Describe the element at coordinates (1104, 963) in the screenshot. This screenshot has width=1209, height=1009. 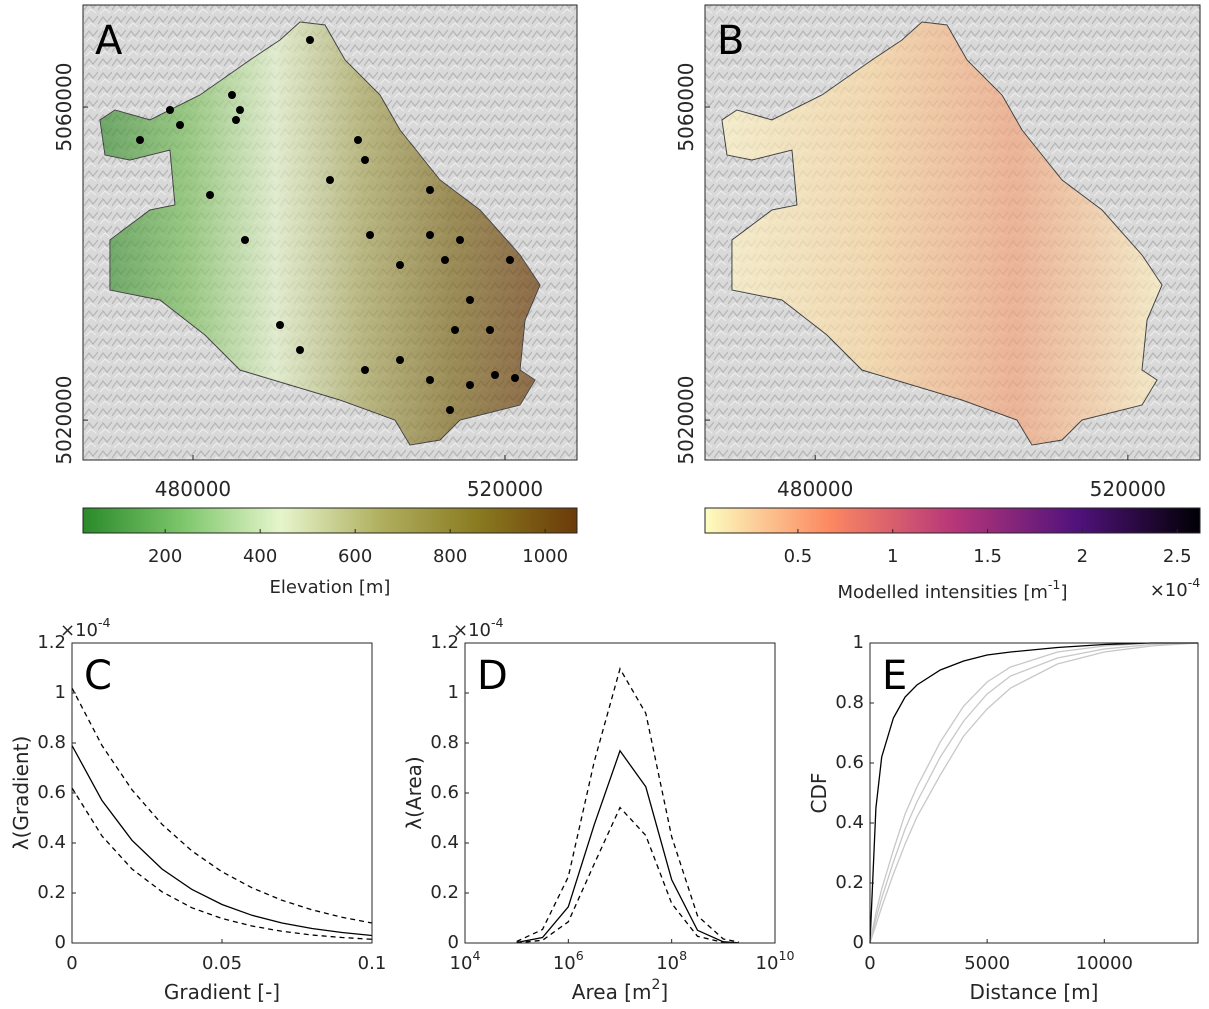
I see `x-tick-label: 10000` at that location.